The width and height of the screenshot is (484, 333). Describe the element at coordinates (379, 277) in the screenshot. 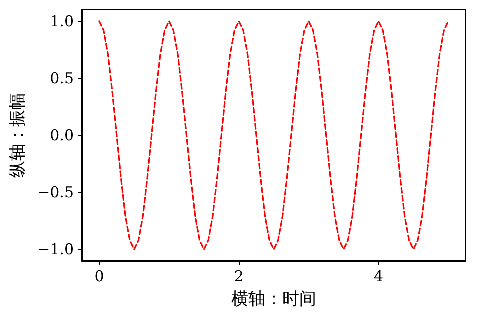

I see `x-tick-label: 4` at that location.